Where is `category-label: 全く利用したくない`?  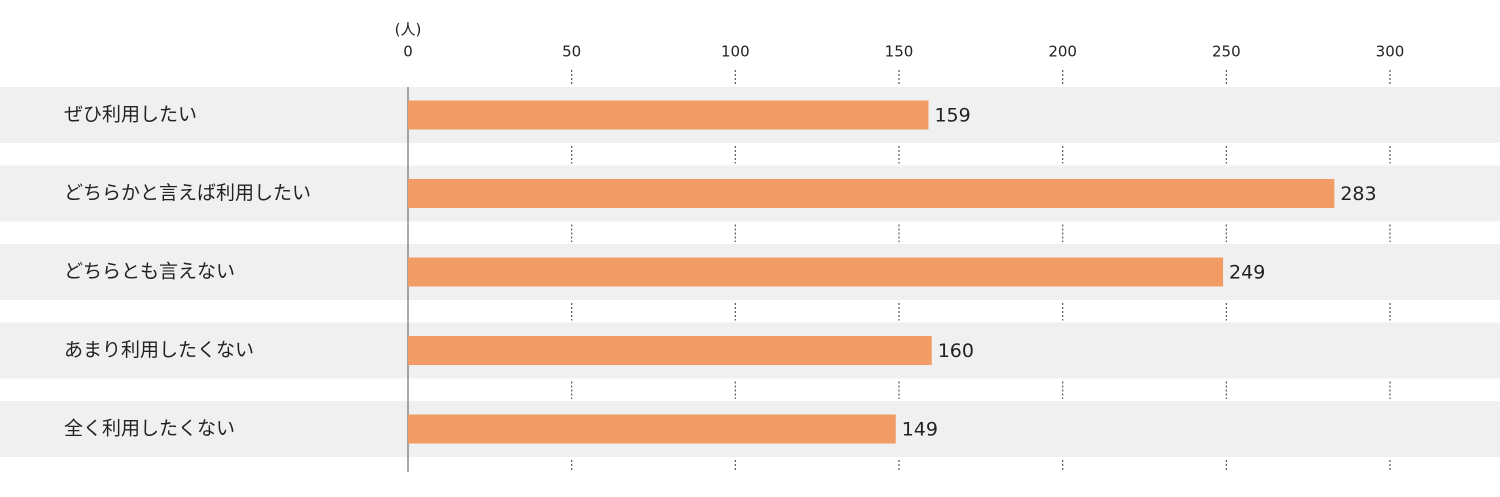 category-label: 全く利用したくない is located at coordinates (149, 429).